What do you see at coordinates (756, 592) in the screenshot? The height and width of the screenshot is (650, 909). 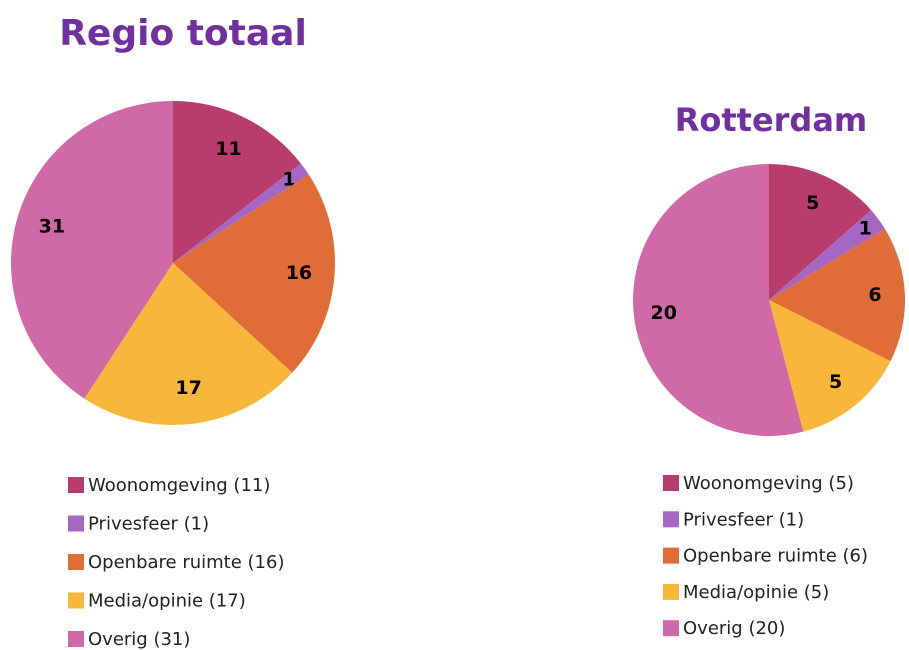 I see `legend-label: Media/opinie (5)` at bounding box center [756, 592].